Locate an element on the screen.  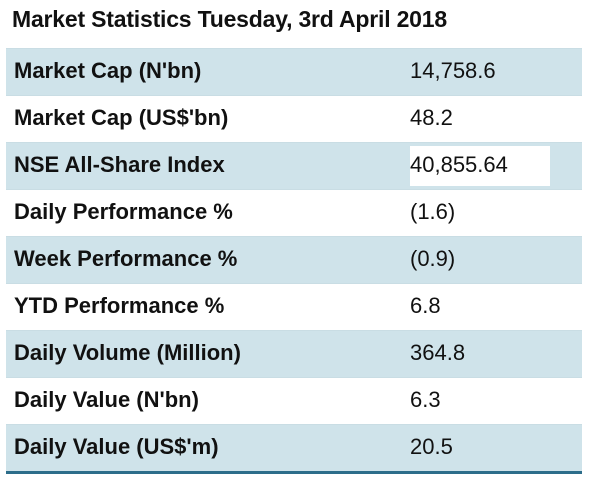
table-row: Market Cap (N'bn) 14,758.6 is located at coordinates (294, 72).